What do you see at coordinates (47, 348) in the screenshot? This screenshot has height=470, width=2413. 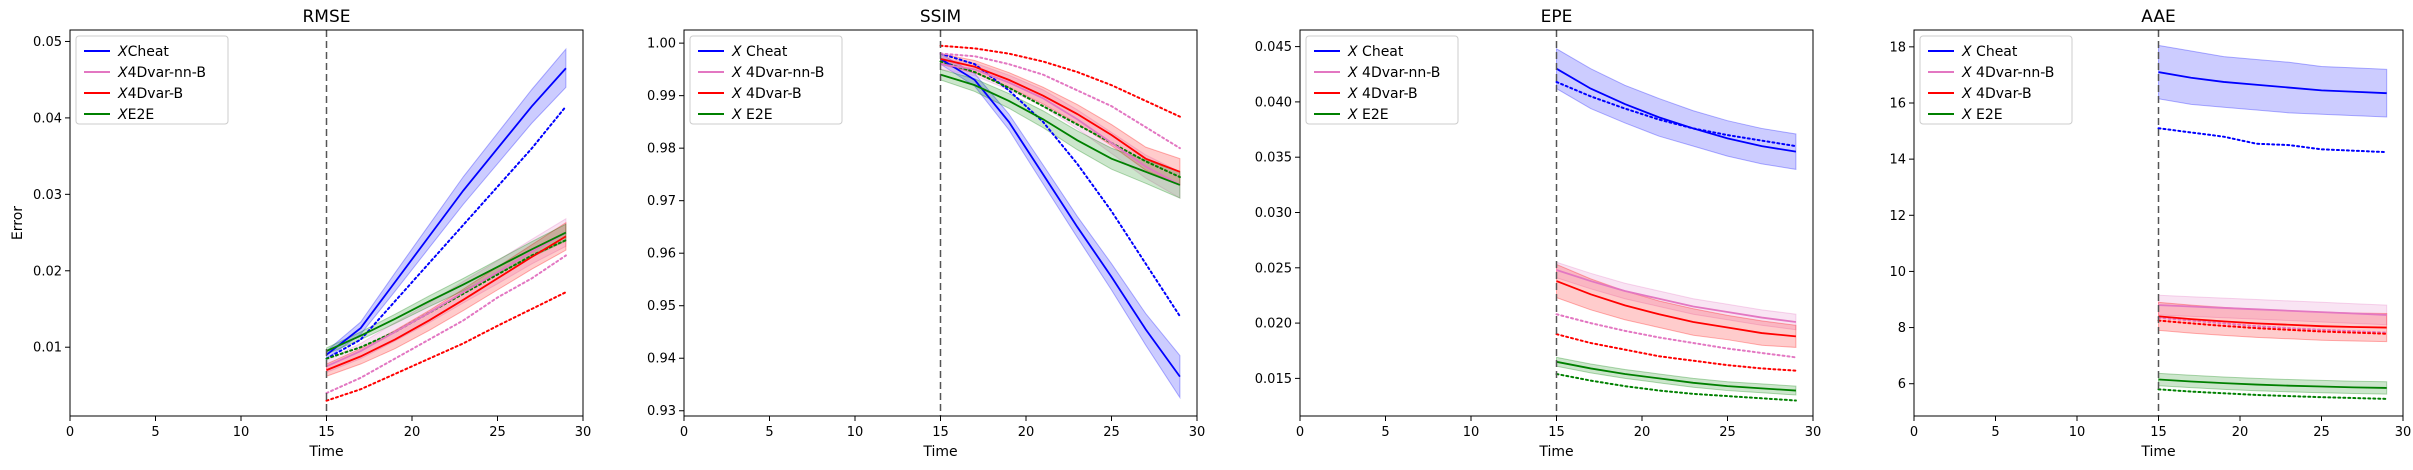 I see `y-tick-label: 0.01` at bounding box center [47, 348].